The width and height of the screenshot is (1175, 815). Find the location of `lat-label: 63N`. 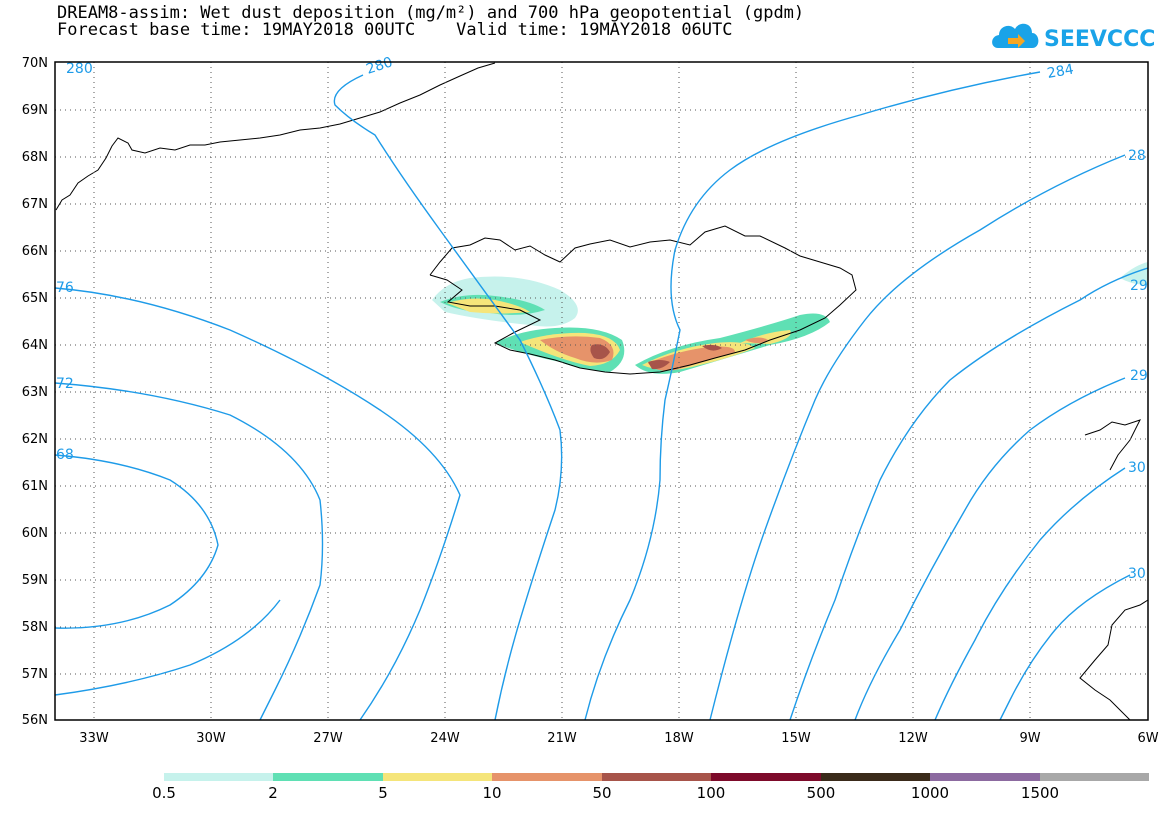

lat-label: 63N is located at coordinates (35, 392).